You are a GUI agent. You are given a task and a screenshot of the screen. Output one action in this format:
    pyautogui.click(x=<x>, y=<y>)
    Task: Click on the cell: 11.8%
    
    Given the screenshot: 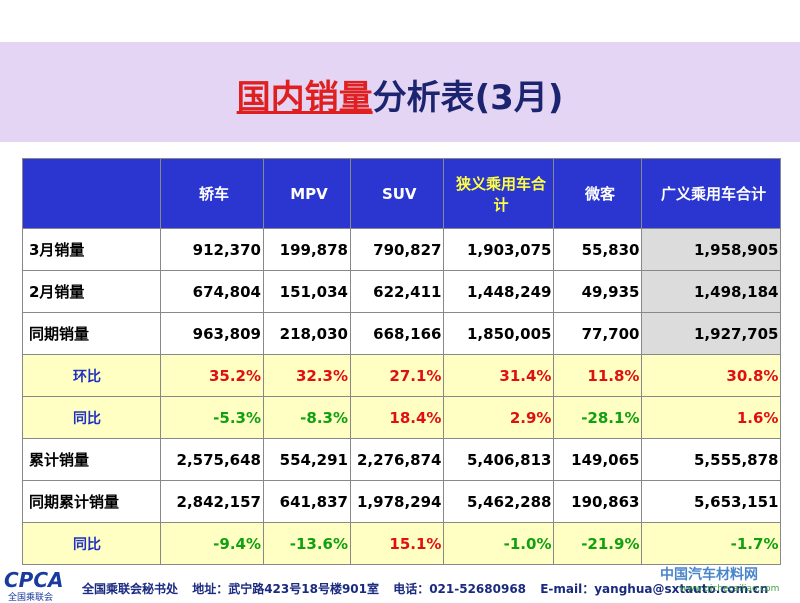 What is the action you would take?
    pyautogui.click(x=598, y=375)
    